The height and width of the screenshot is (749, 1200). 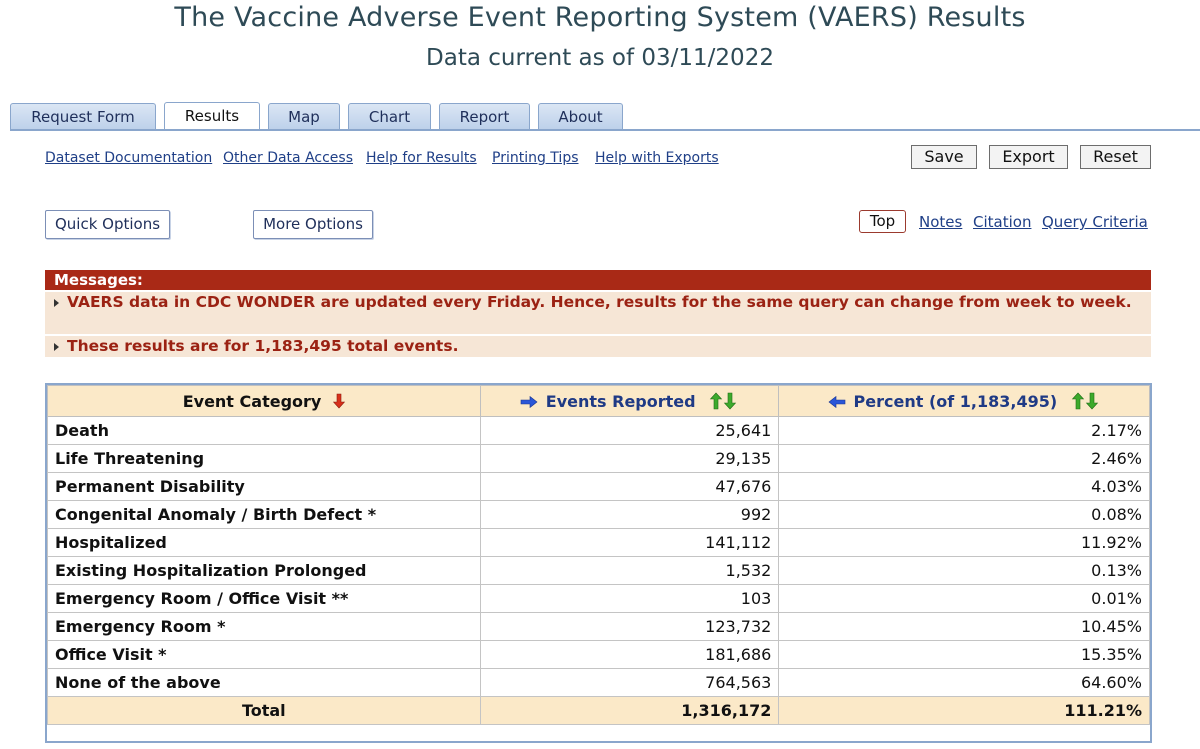 I want to click on top-button: Top, so click(x=882, y=221).